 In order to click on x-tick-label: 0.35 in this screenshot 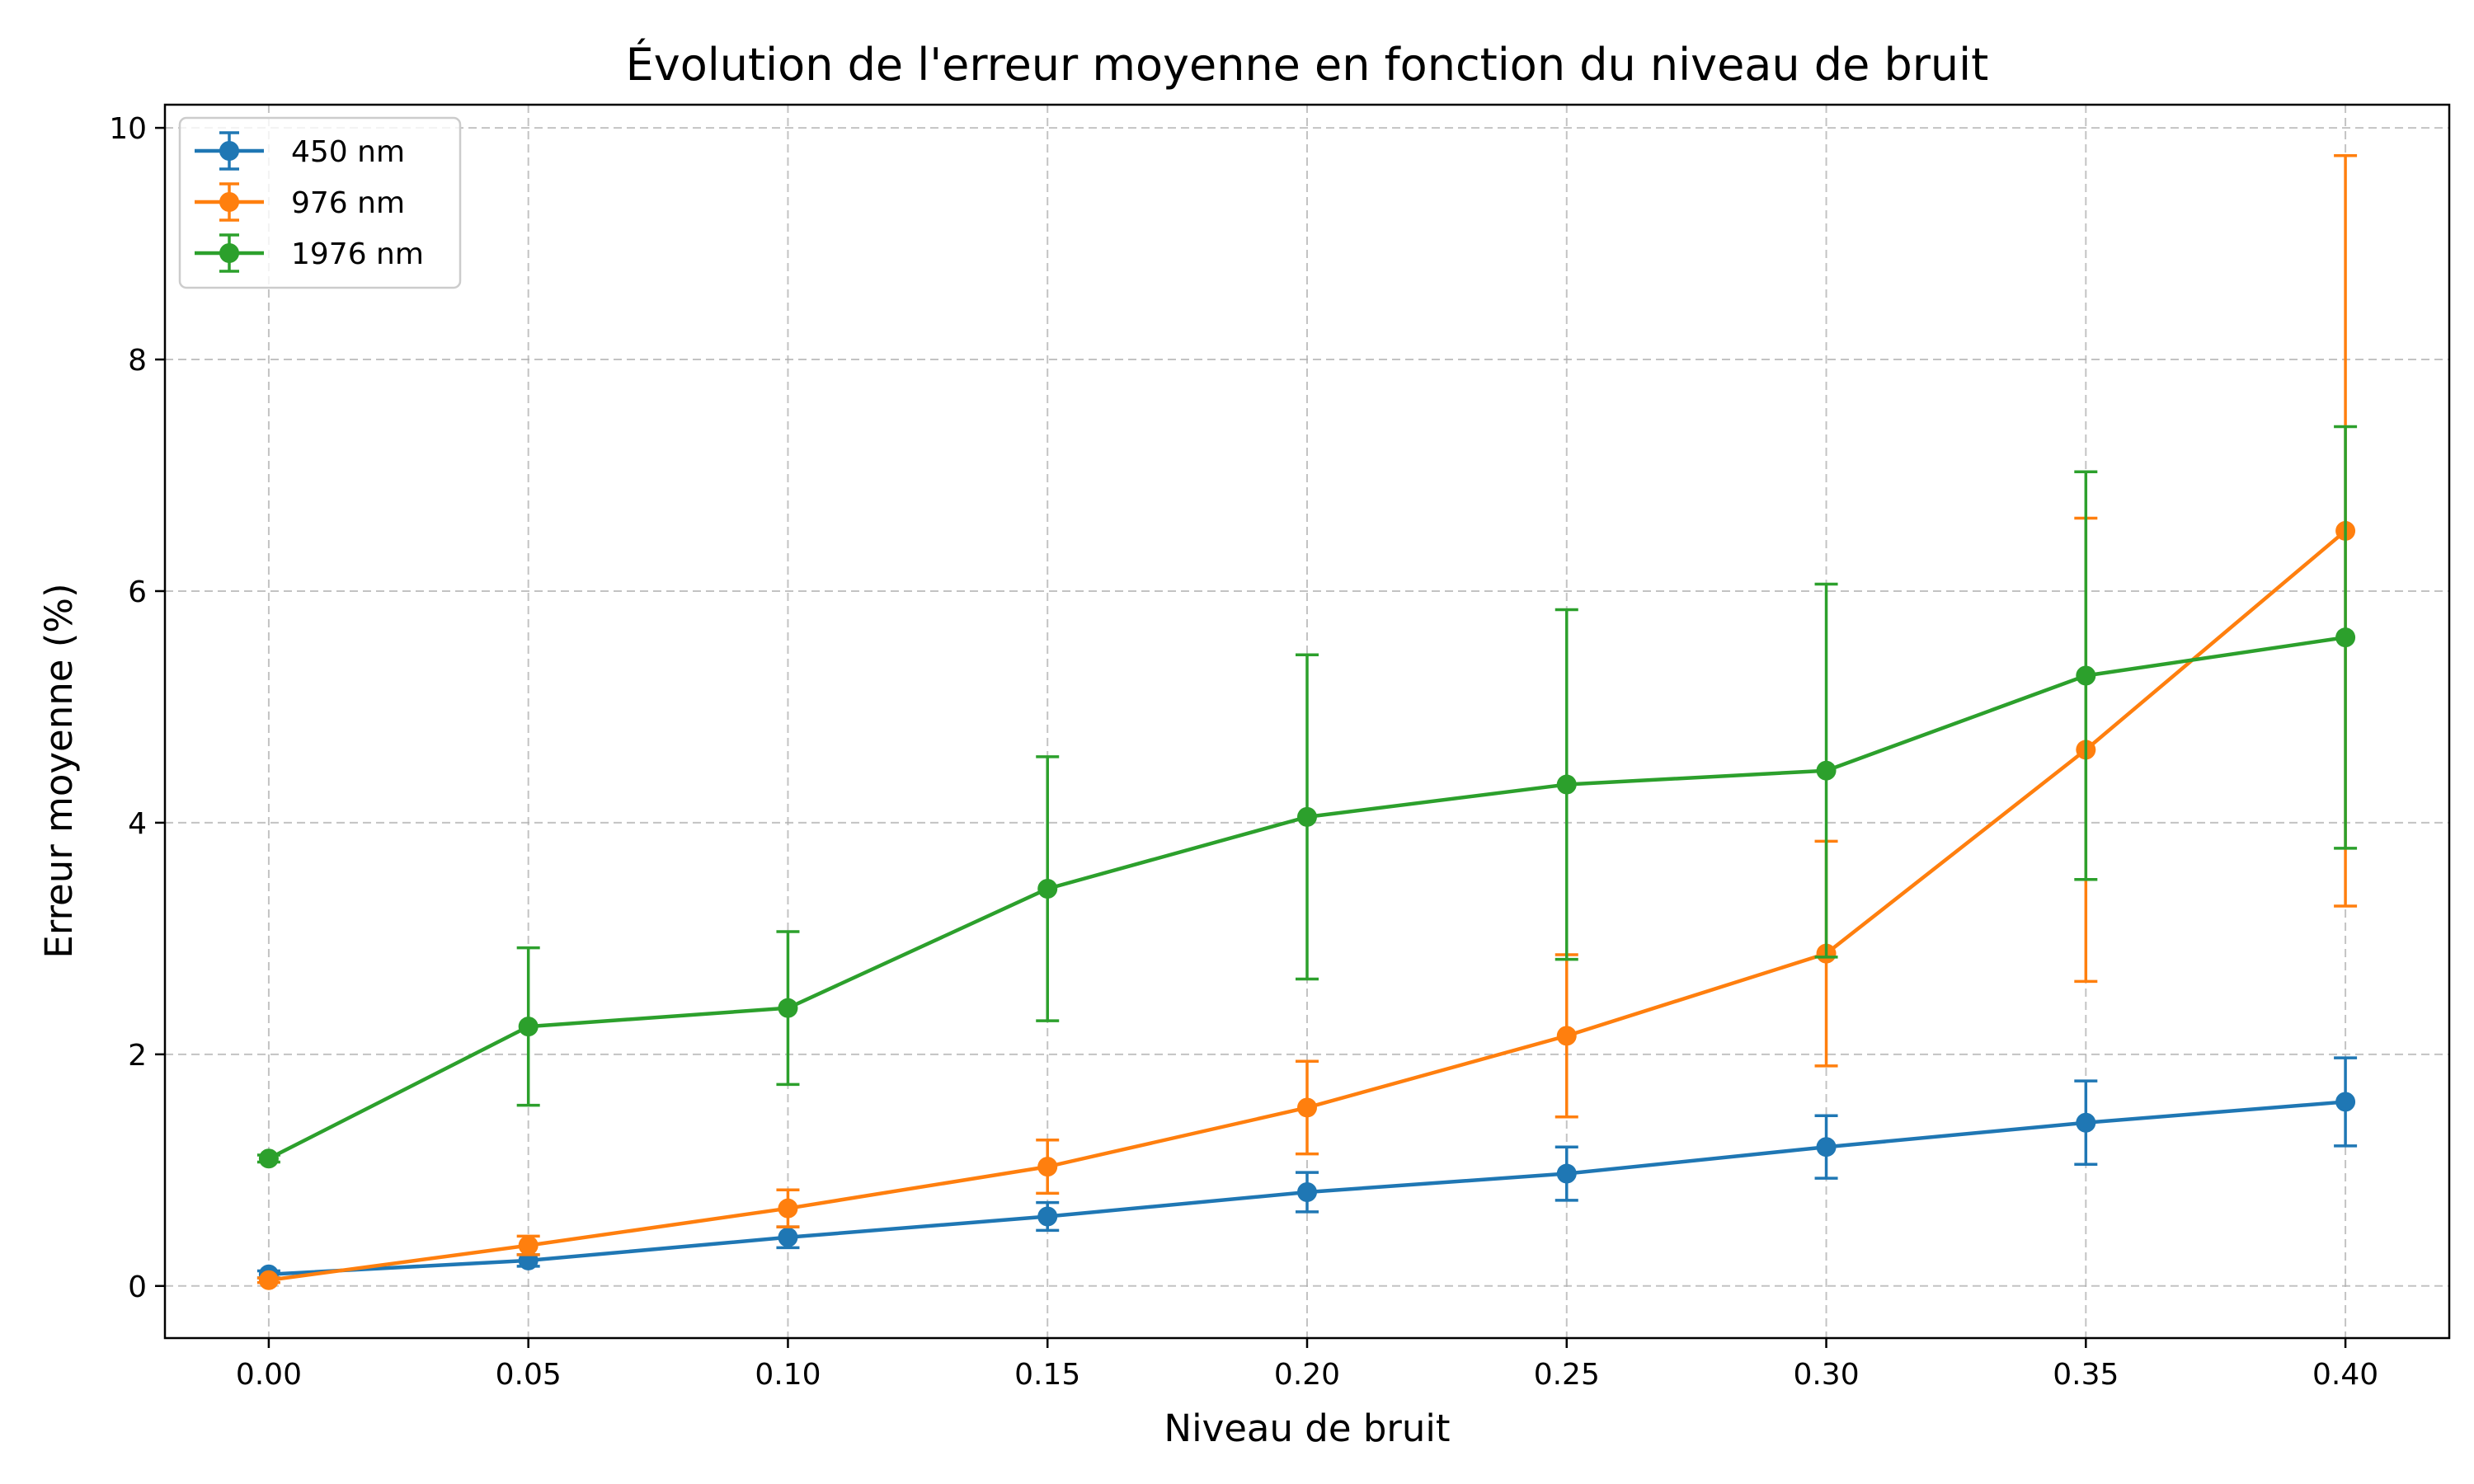, I will do `click(2086, 1375)`.